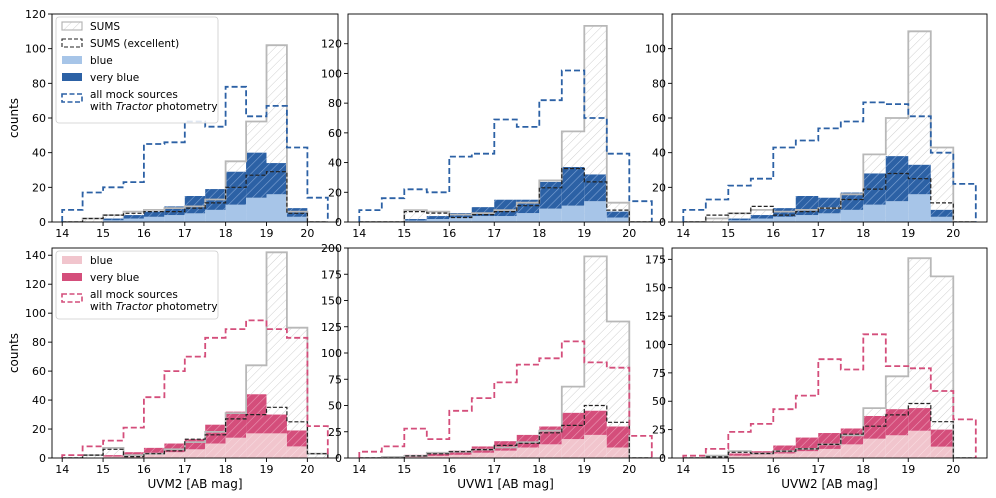 The width and height of the screenshot is (996, 498). I want to click on x-axis-title: UVW2 [AB mag], so click(829, 484).